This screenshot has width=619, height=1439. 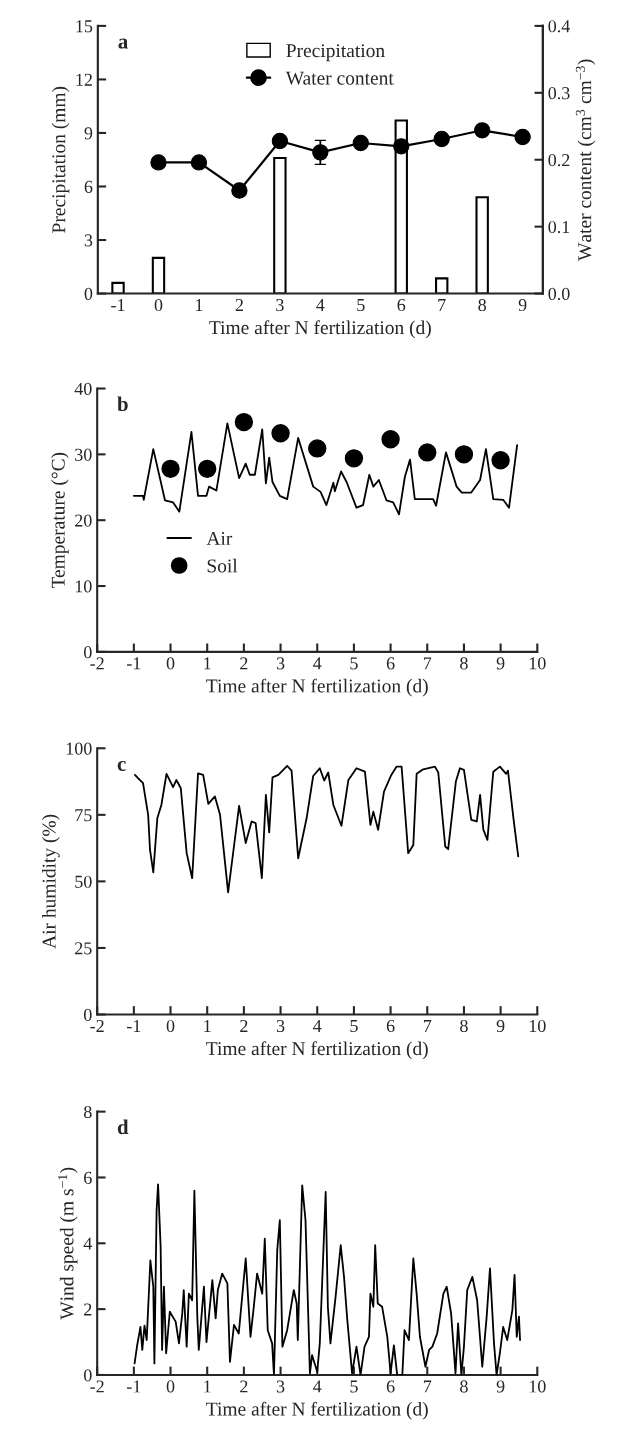 What do you see at coordinates (60, 520) in the screenshot?
I see `y-axis-title: Temperature (°C)` at bounding box center [60, 520].